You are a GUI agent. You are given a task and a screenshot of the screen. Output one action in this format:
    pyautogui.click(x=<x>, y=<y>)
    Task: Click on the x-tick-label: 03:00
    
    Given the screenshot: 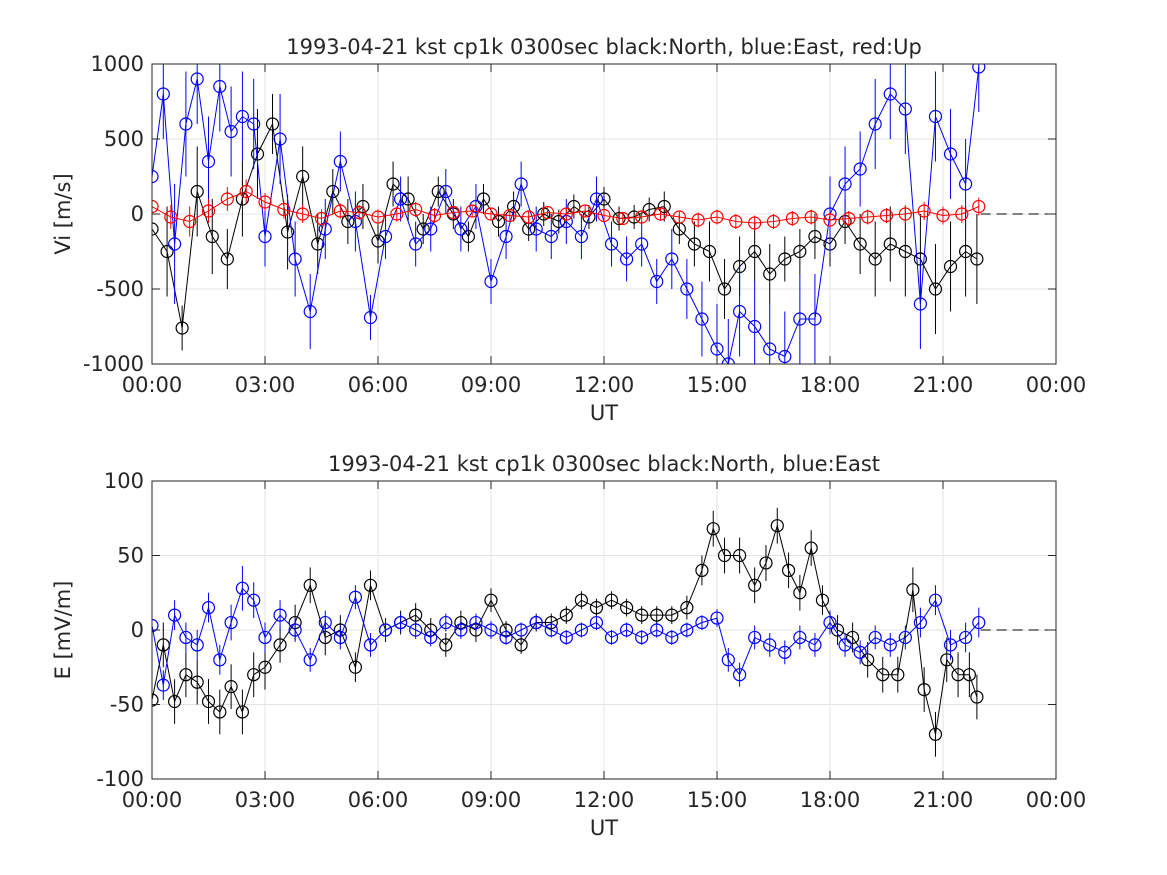 What is the action you would take?
    pyautogui.click(x=265, y=800)
    